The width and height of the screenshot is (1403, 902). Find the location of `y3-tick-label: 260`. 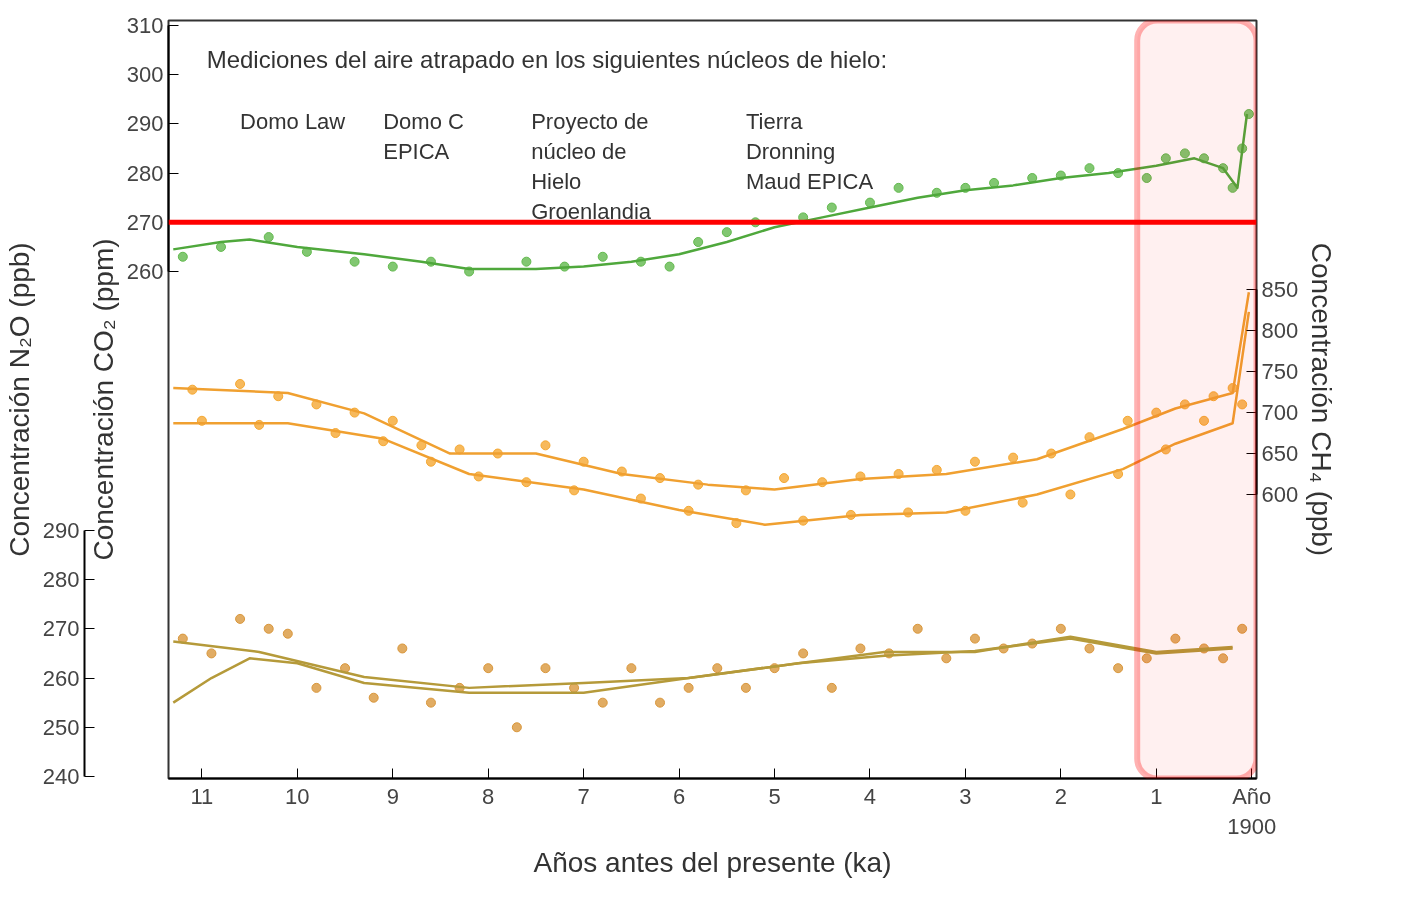

y3-tick-label: 260 is located at coordinates (61, 678).